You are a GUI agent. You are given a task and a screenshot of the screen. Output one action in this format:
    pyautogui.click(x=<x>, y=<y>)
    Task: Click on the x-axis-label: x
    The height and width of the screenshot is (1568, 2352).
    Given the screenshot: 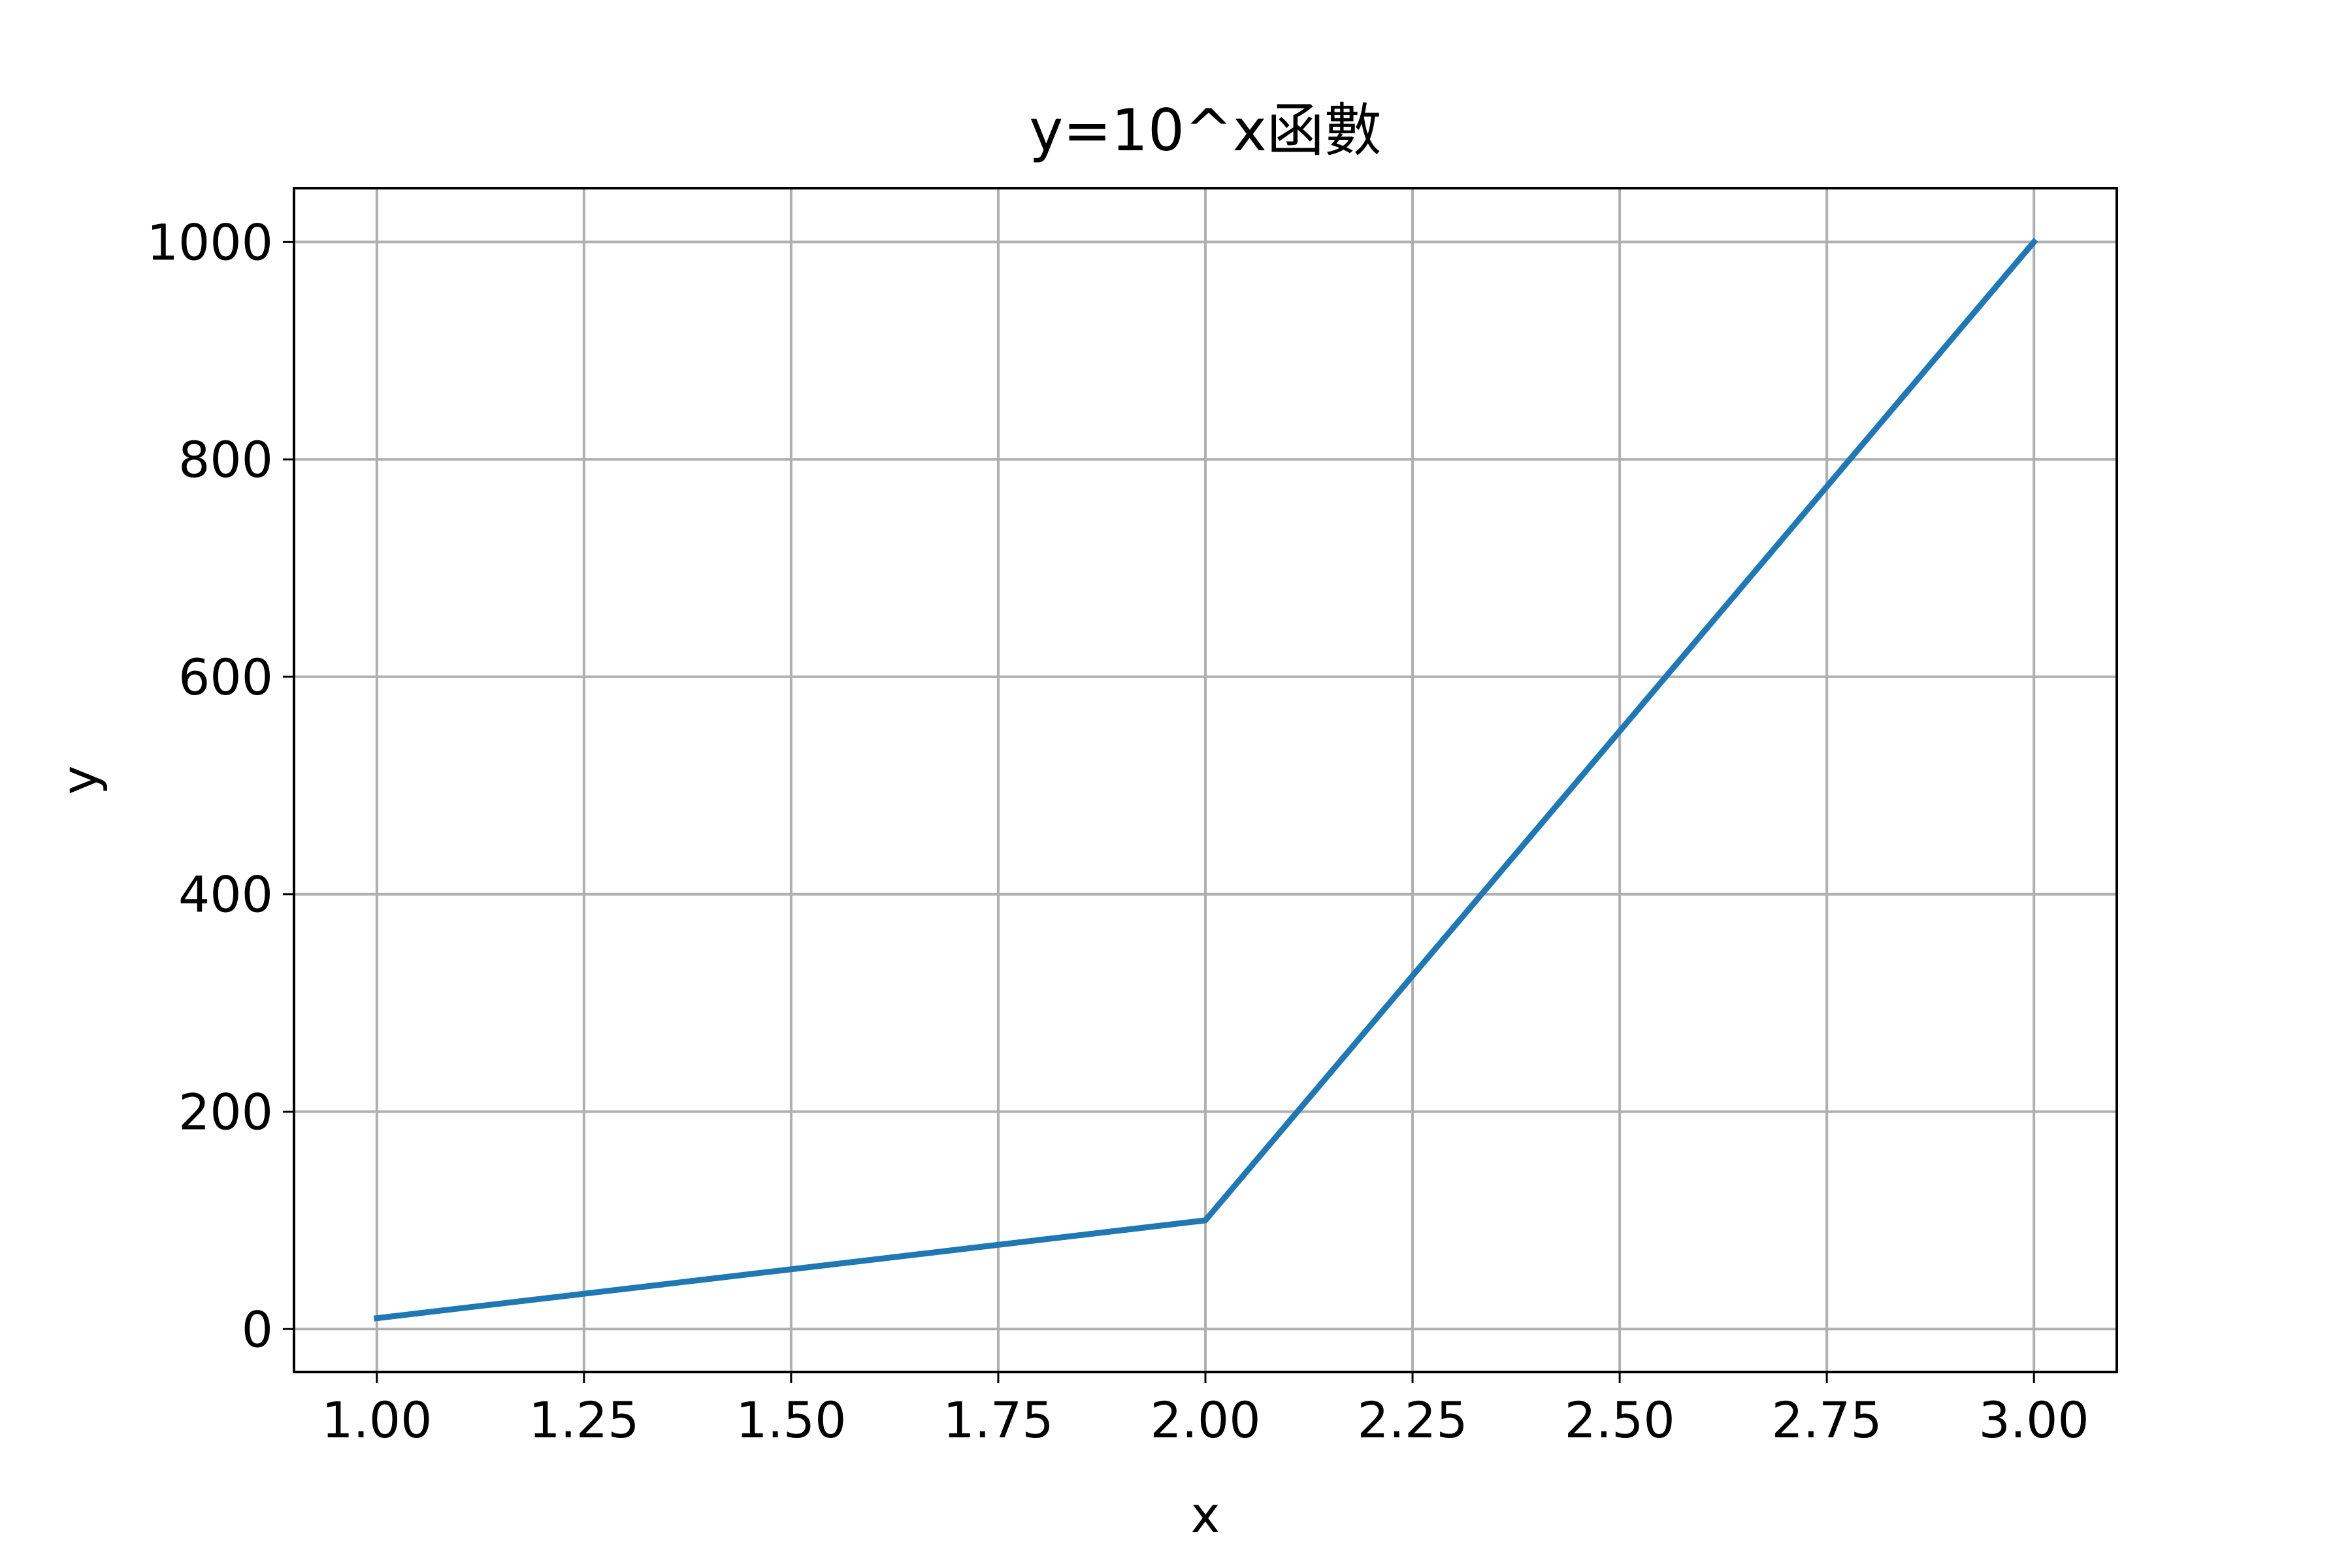 What is the action you would take?
    pyautogui.click(x=1205, y=1515)
    